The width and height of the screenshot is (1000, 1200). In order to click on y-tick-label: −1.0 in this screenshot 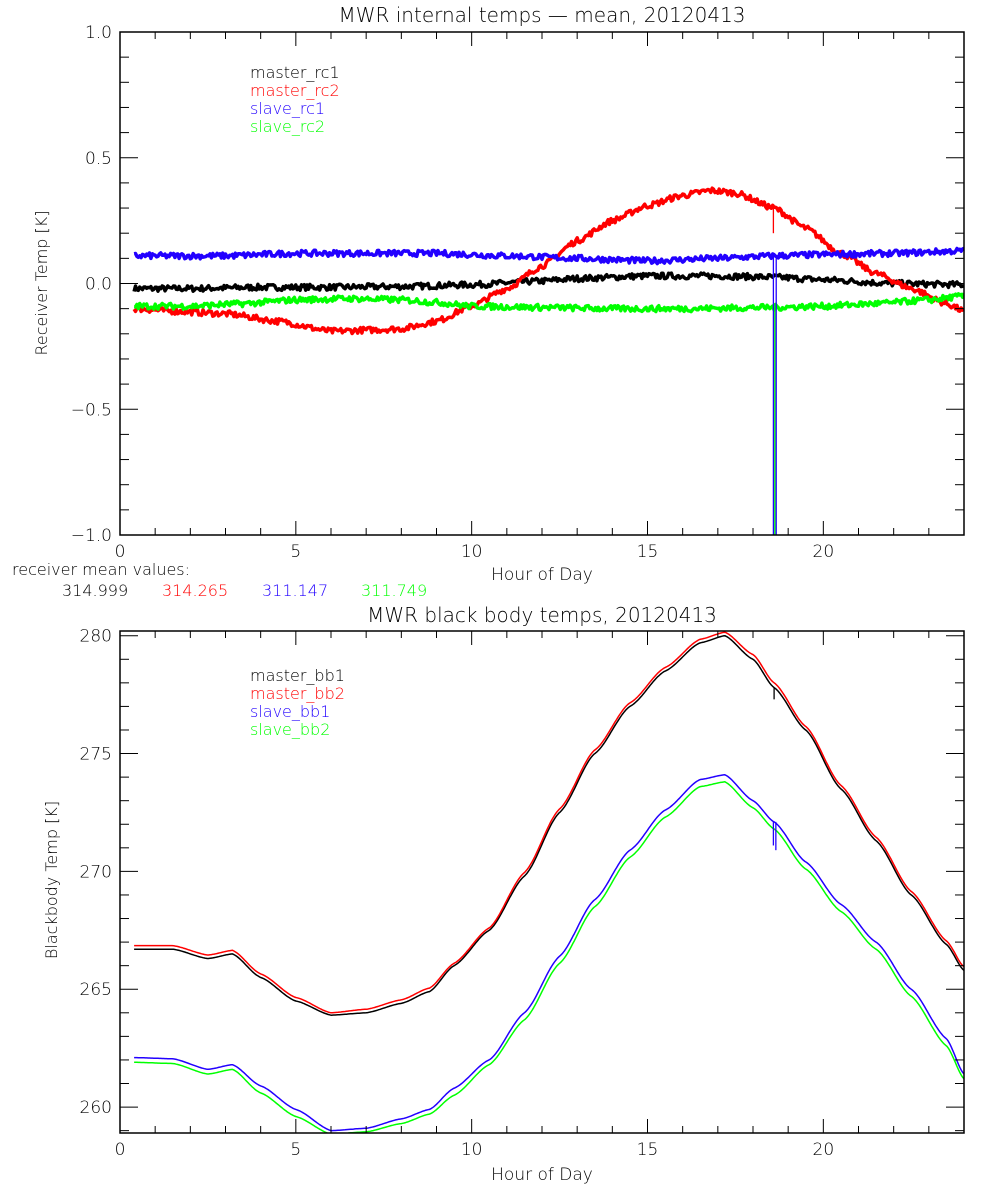, I will do `click(91, 536)`.